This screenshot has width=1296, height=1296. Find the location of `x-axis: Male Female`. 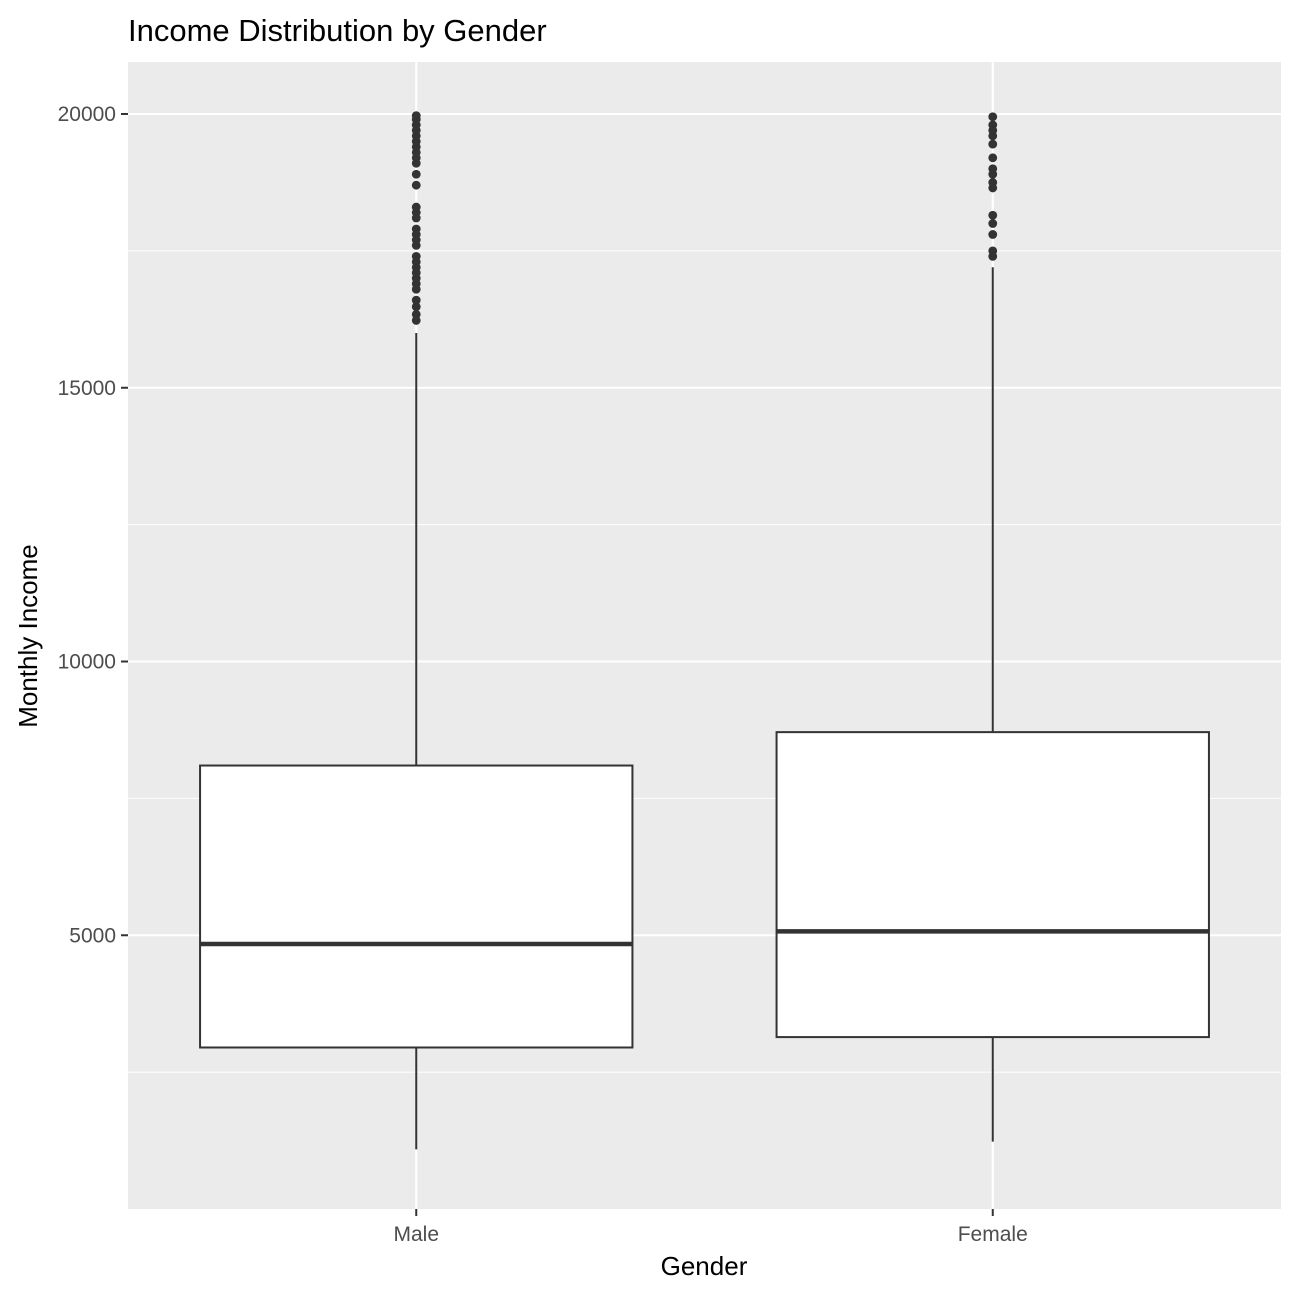

x-axis: Male Female is located at coordinates (710, 1227).